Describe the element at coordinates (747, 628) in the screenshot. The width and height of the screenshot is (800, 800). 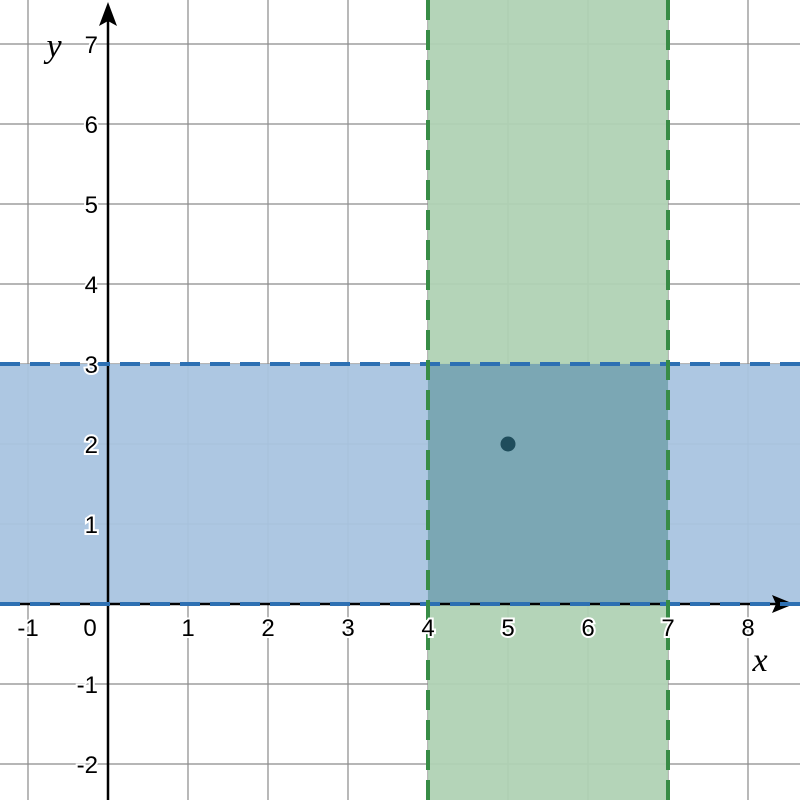
I see `x-tick-label: 8` at that location.